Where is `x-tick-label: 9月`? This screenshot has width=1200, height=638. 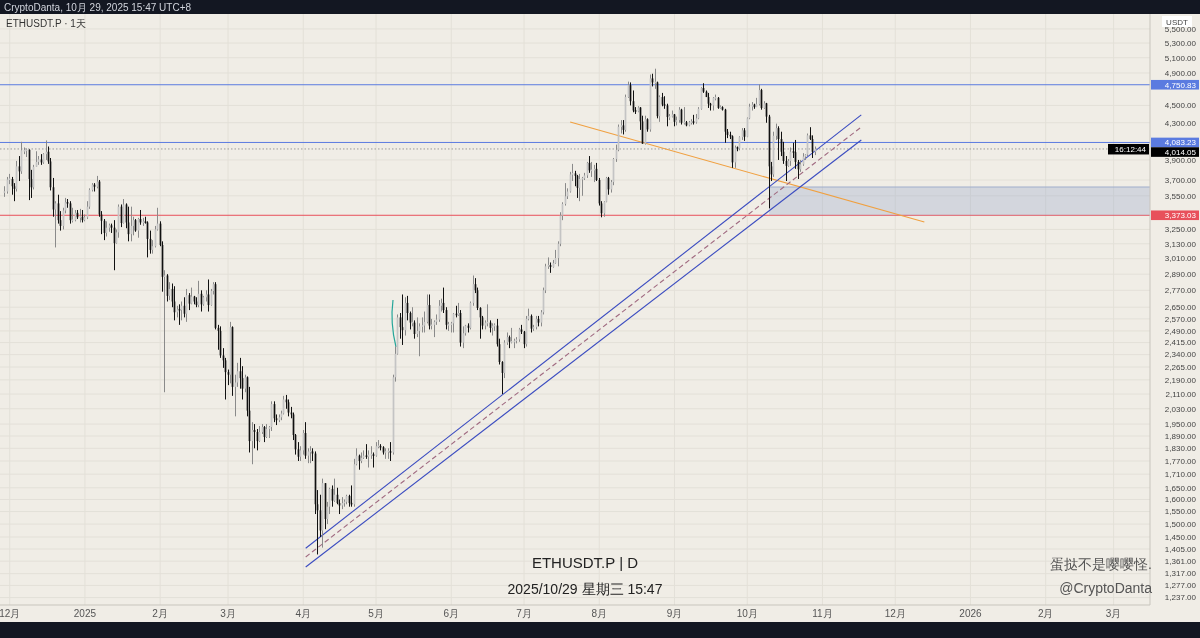
x-tick-label: 9月 is located at coordinates (674, 613).